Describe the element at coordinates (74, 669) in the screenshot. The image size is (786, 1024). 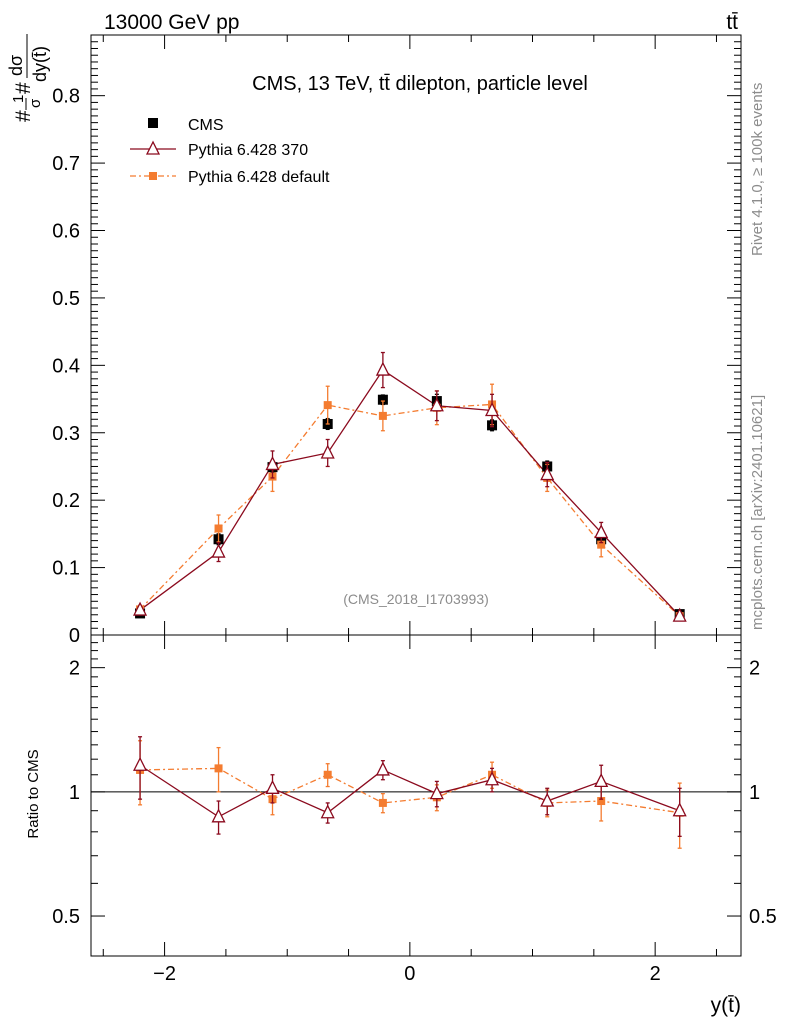
I see `ratio-y-tick-label: 2` at that location.